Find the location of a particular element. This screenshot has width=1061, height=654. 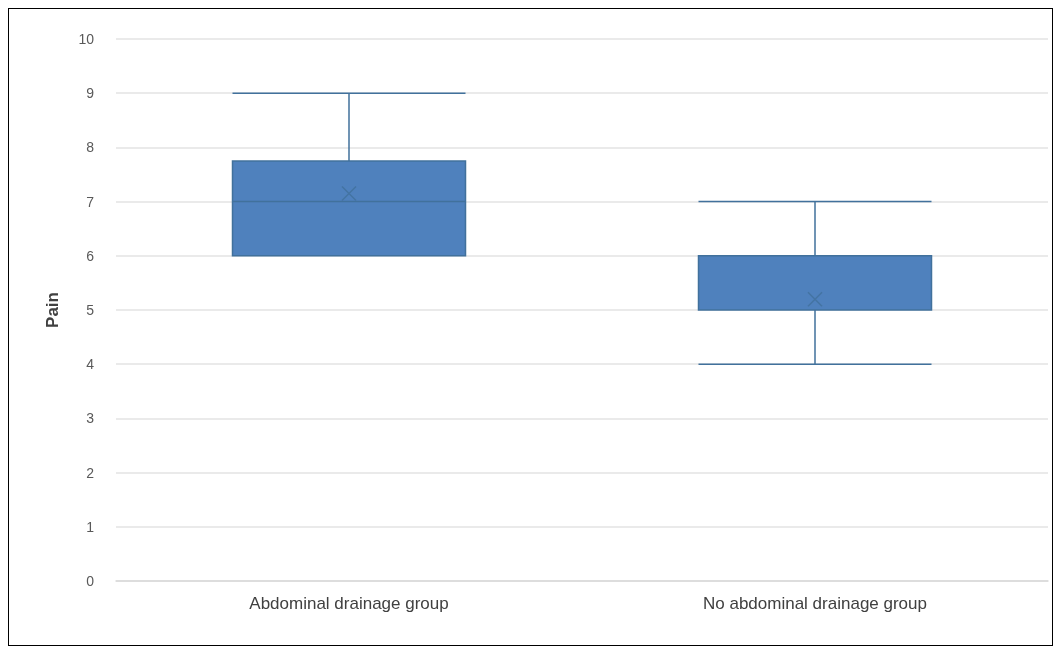

y-tick-label: 4 is located at coordinates (90, 364).